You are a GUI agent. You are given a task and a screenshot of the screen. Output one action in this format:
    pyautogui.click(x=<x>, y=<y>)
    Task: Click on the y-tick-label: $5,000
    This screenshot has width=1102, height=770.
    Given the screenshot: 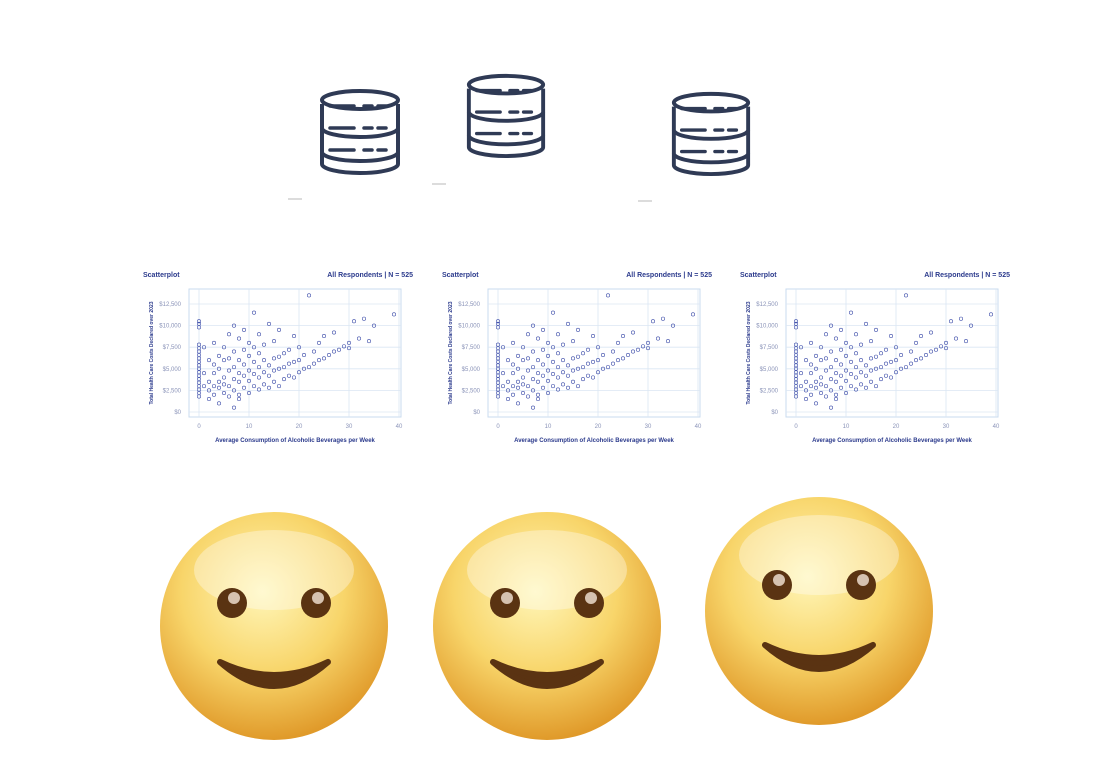 What is the action you would take?
    pyautogui.click(x=471, y=370)
    